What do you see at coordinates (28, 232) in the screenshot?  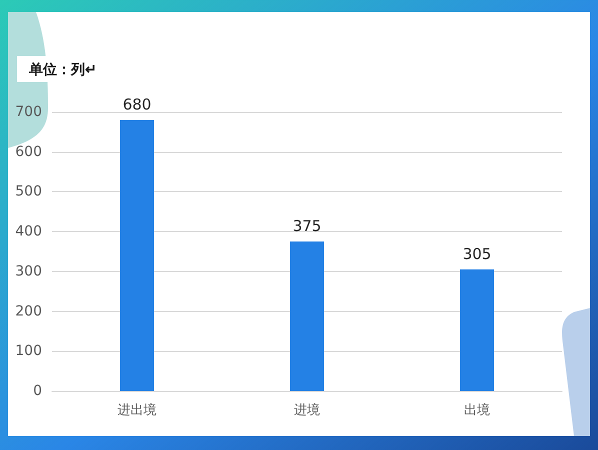 I see `y-tick-label: 400` at bounding box center [28, 232].